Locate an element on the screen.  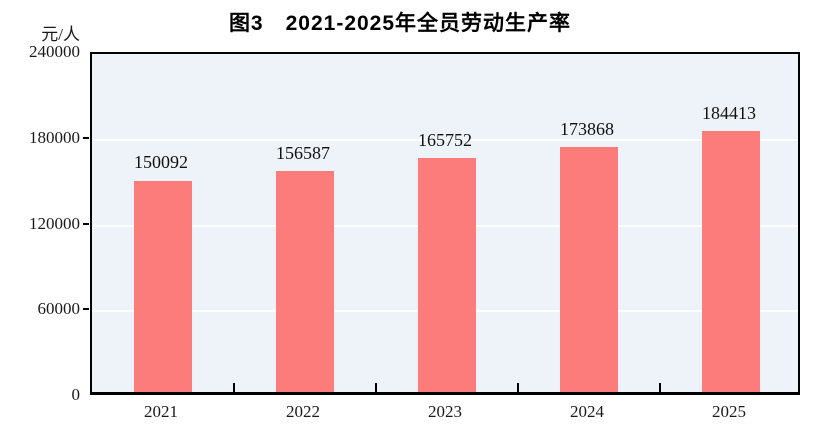
y-axis-tick-label: 240000 is located at coordinates (54, 51).